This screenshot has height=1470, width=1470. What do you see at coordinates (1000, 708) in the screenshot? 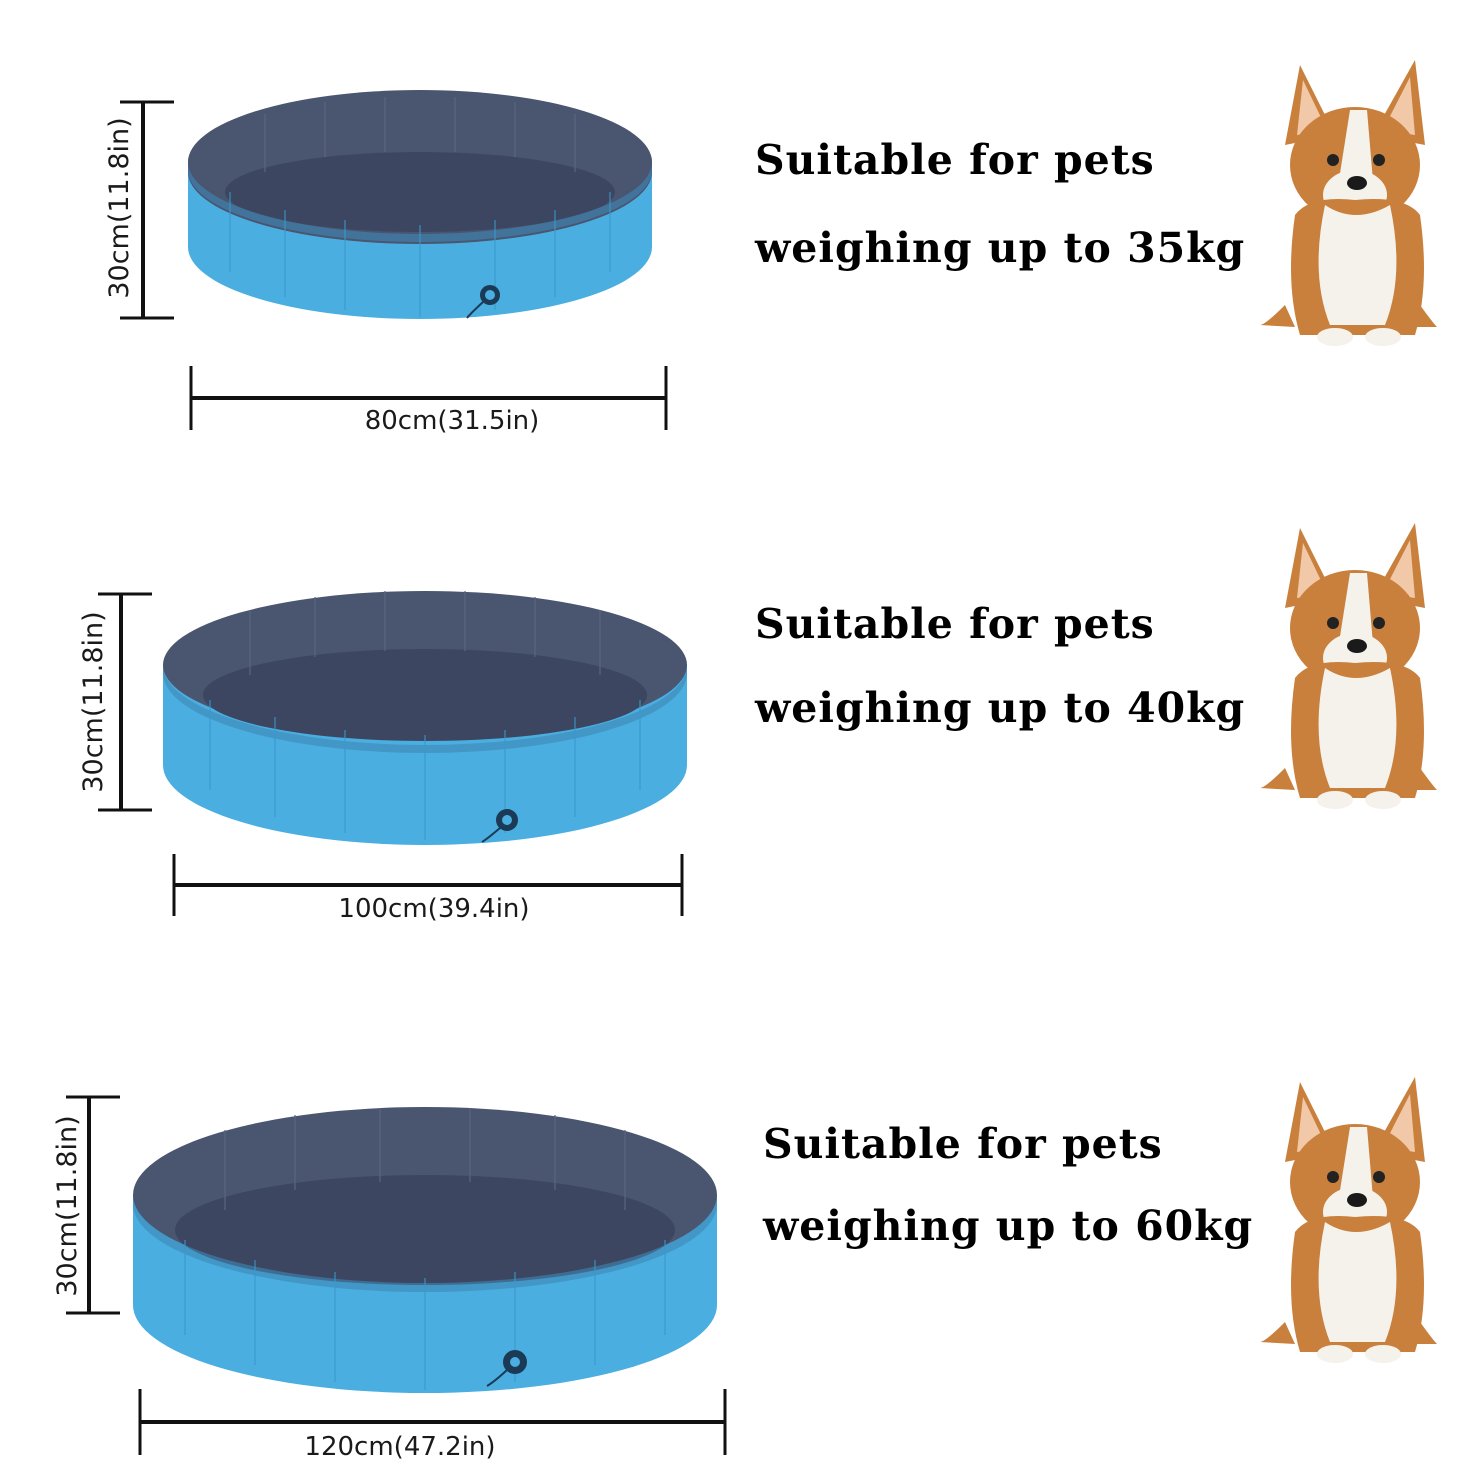
I see `caption-line-2: weighing up to 40kg` at bounding box center [1000, 708].